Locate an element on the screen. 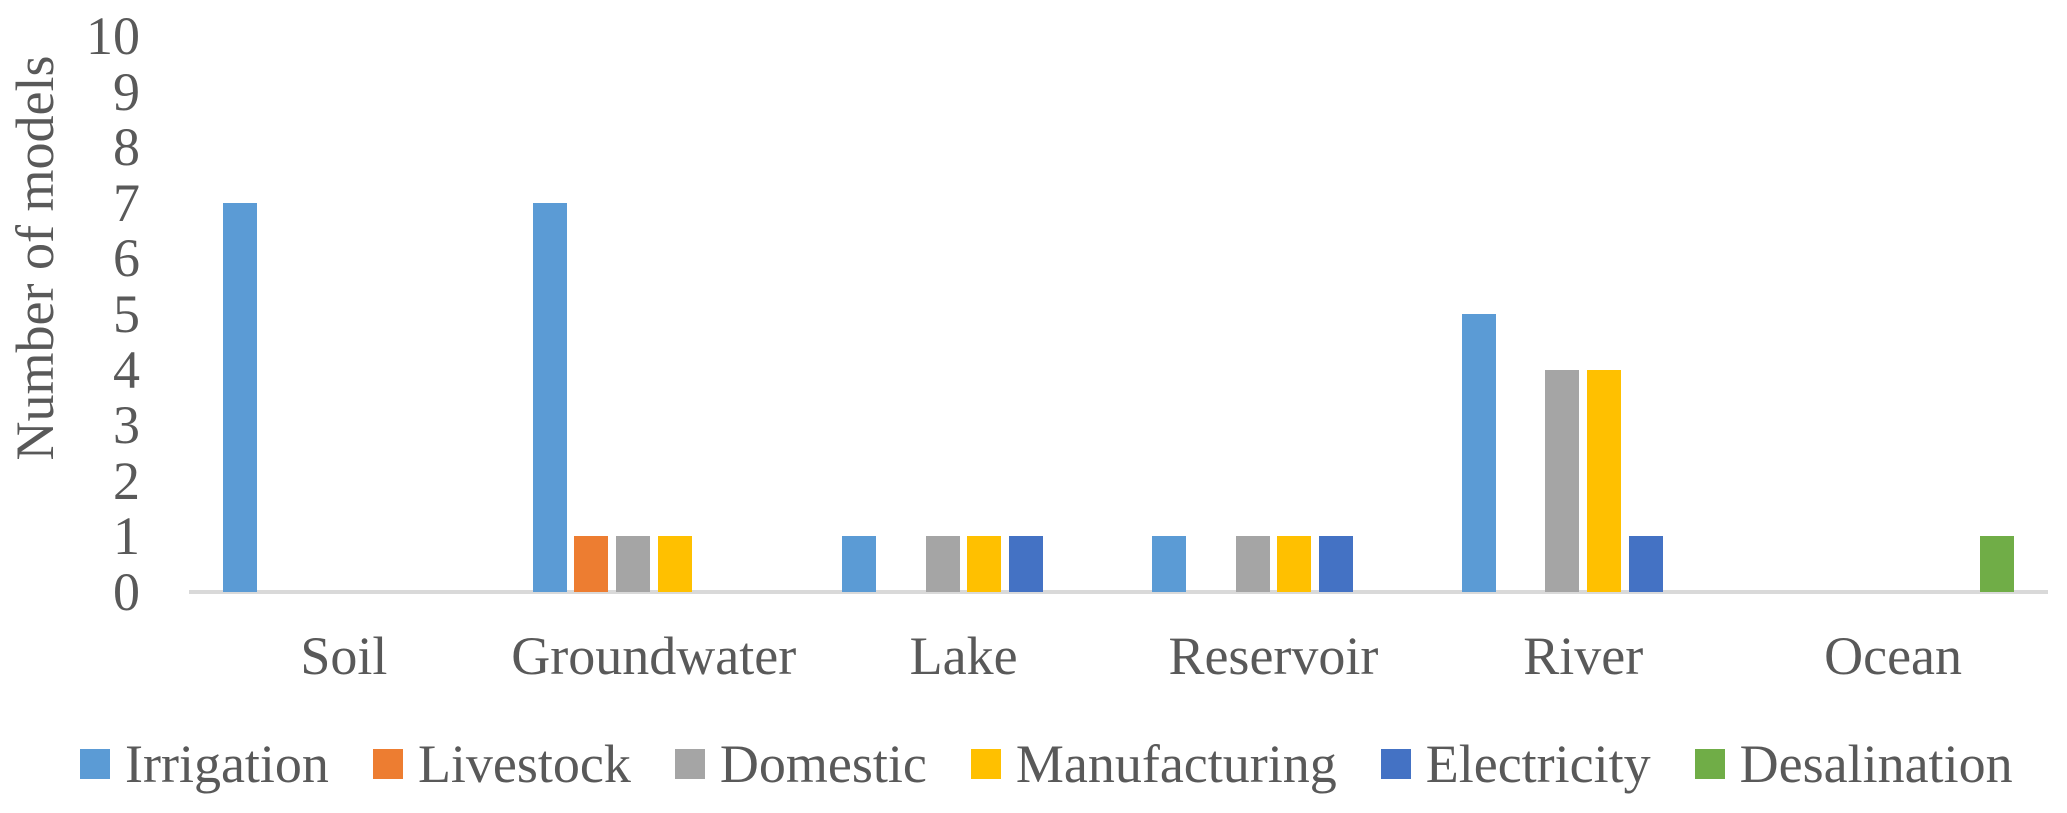  x-category-label-river: River is located at coordinates (1583, 656).